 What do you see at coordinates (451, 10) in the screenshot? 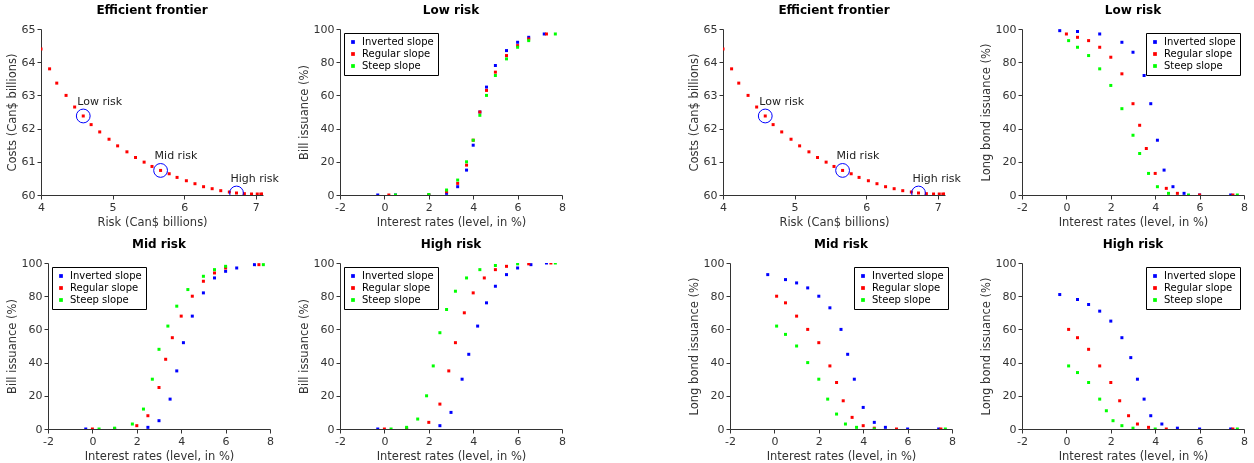
I see `chart-title: Low risk` at bounding box center [451, 10].